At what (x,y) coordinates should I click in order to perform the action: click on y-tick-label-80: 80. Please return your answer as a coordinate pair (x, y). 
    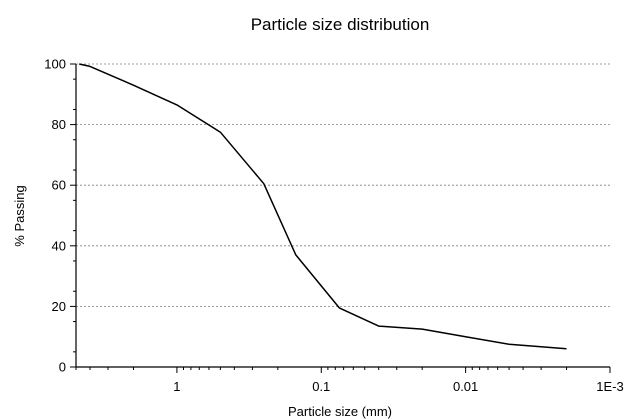
    Looking at the image, I should click on (59, 124).